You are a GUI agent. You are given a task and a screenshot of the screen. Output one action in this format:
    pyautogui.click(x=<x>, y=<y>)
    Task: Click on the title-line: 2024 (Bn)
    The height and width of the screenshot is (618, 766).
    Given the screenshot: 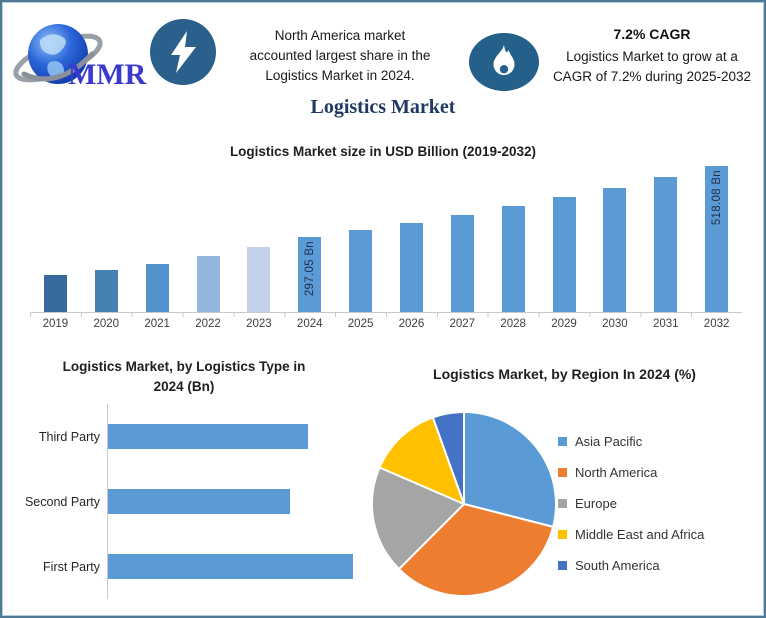 What is the action you would take?
    pyautogui.click(x=184, y=386)
    